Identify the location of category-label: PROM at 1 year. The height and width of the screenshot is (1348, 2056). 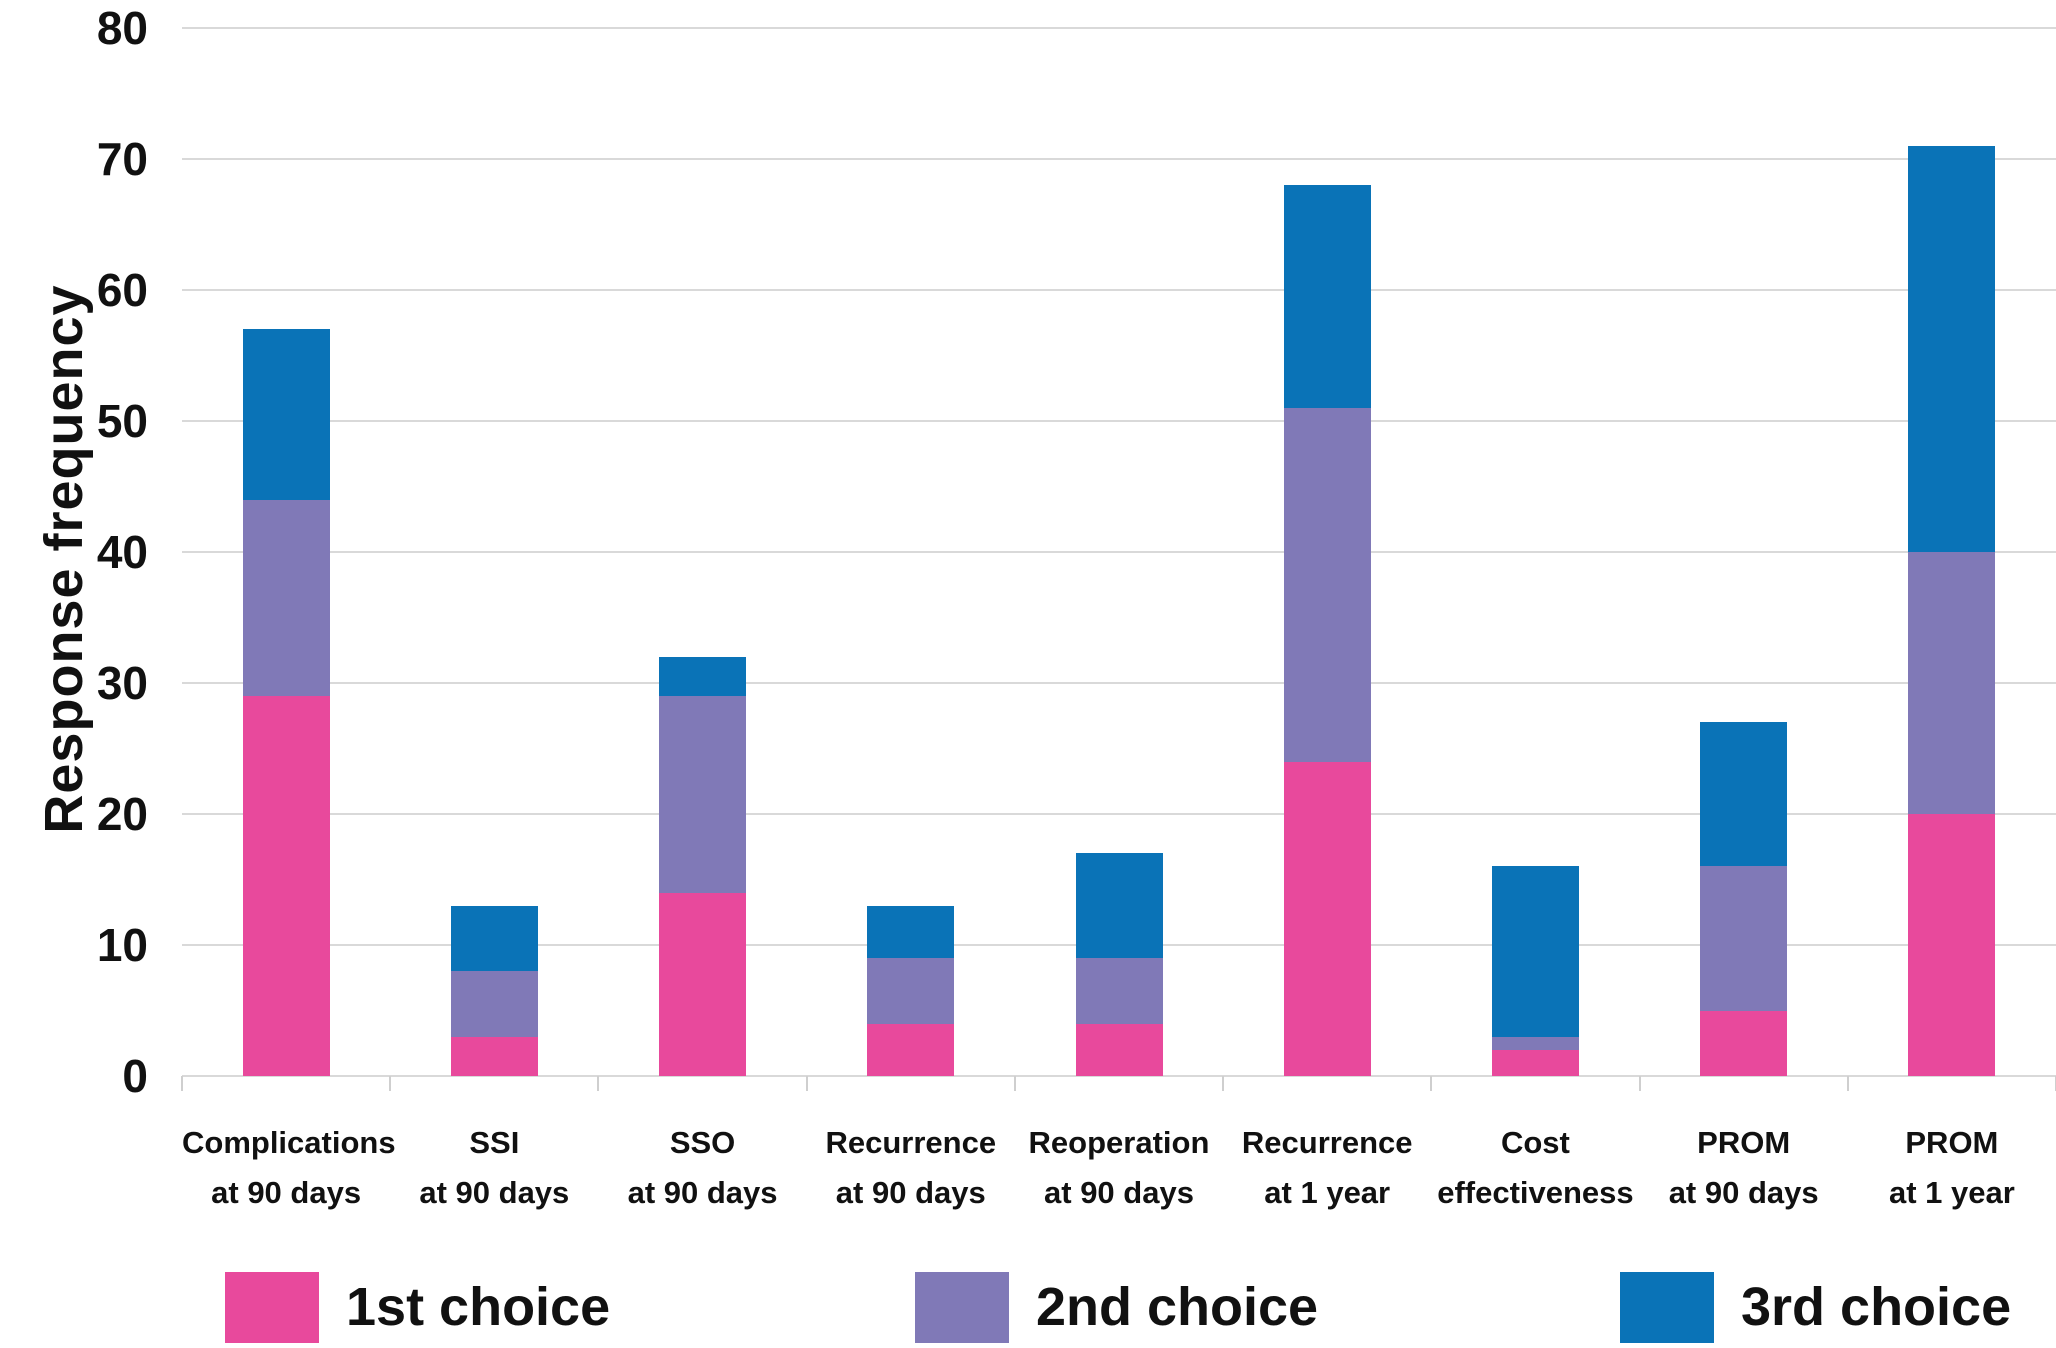
(1952, 1168).